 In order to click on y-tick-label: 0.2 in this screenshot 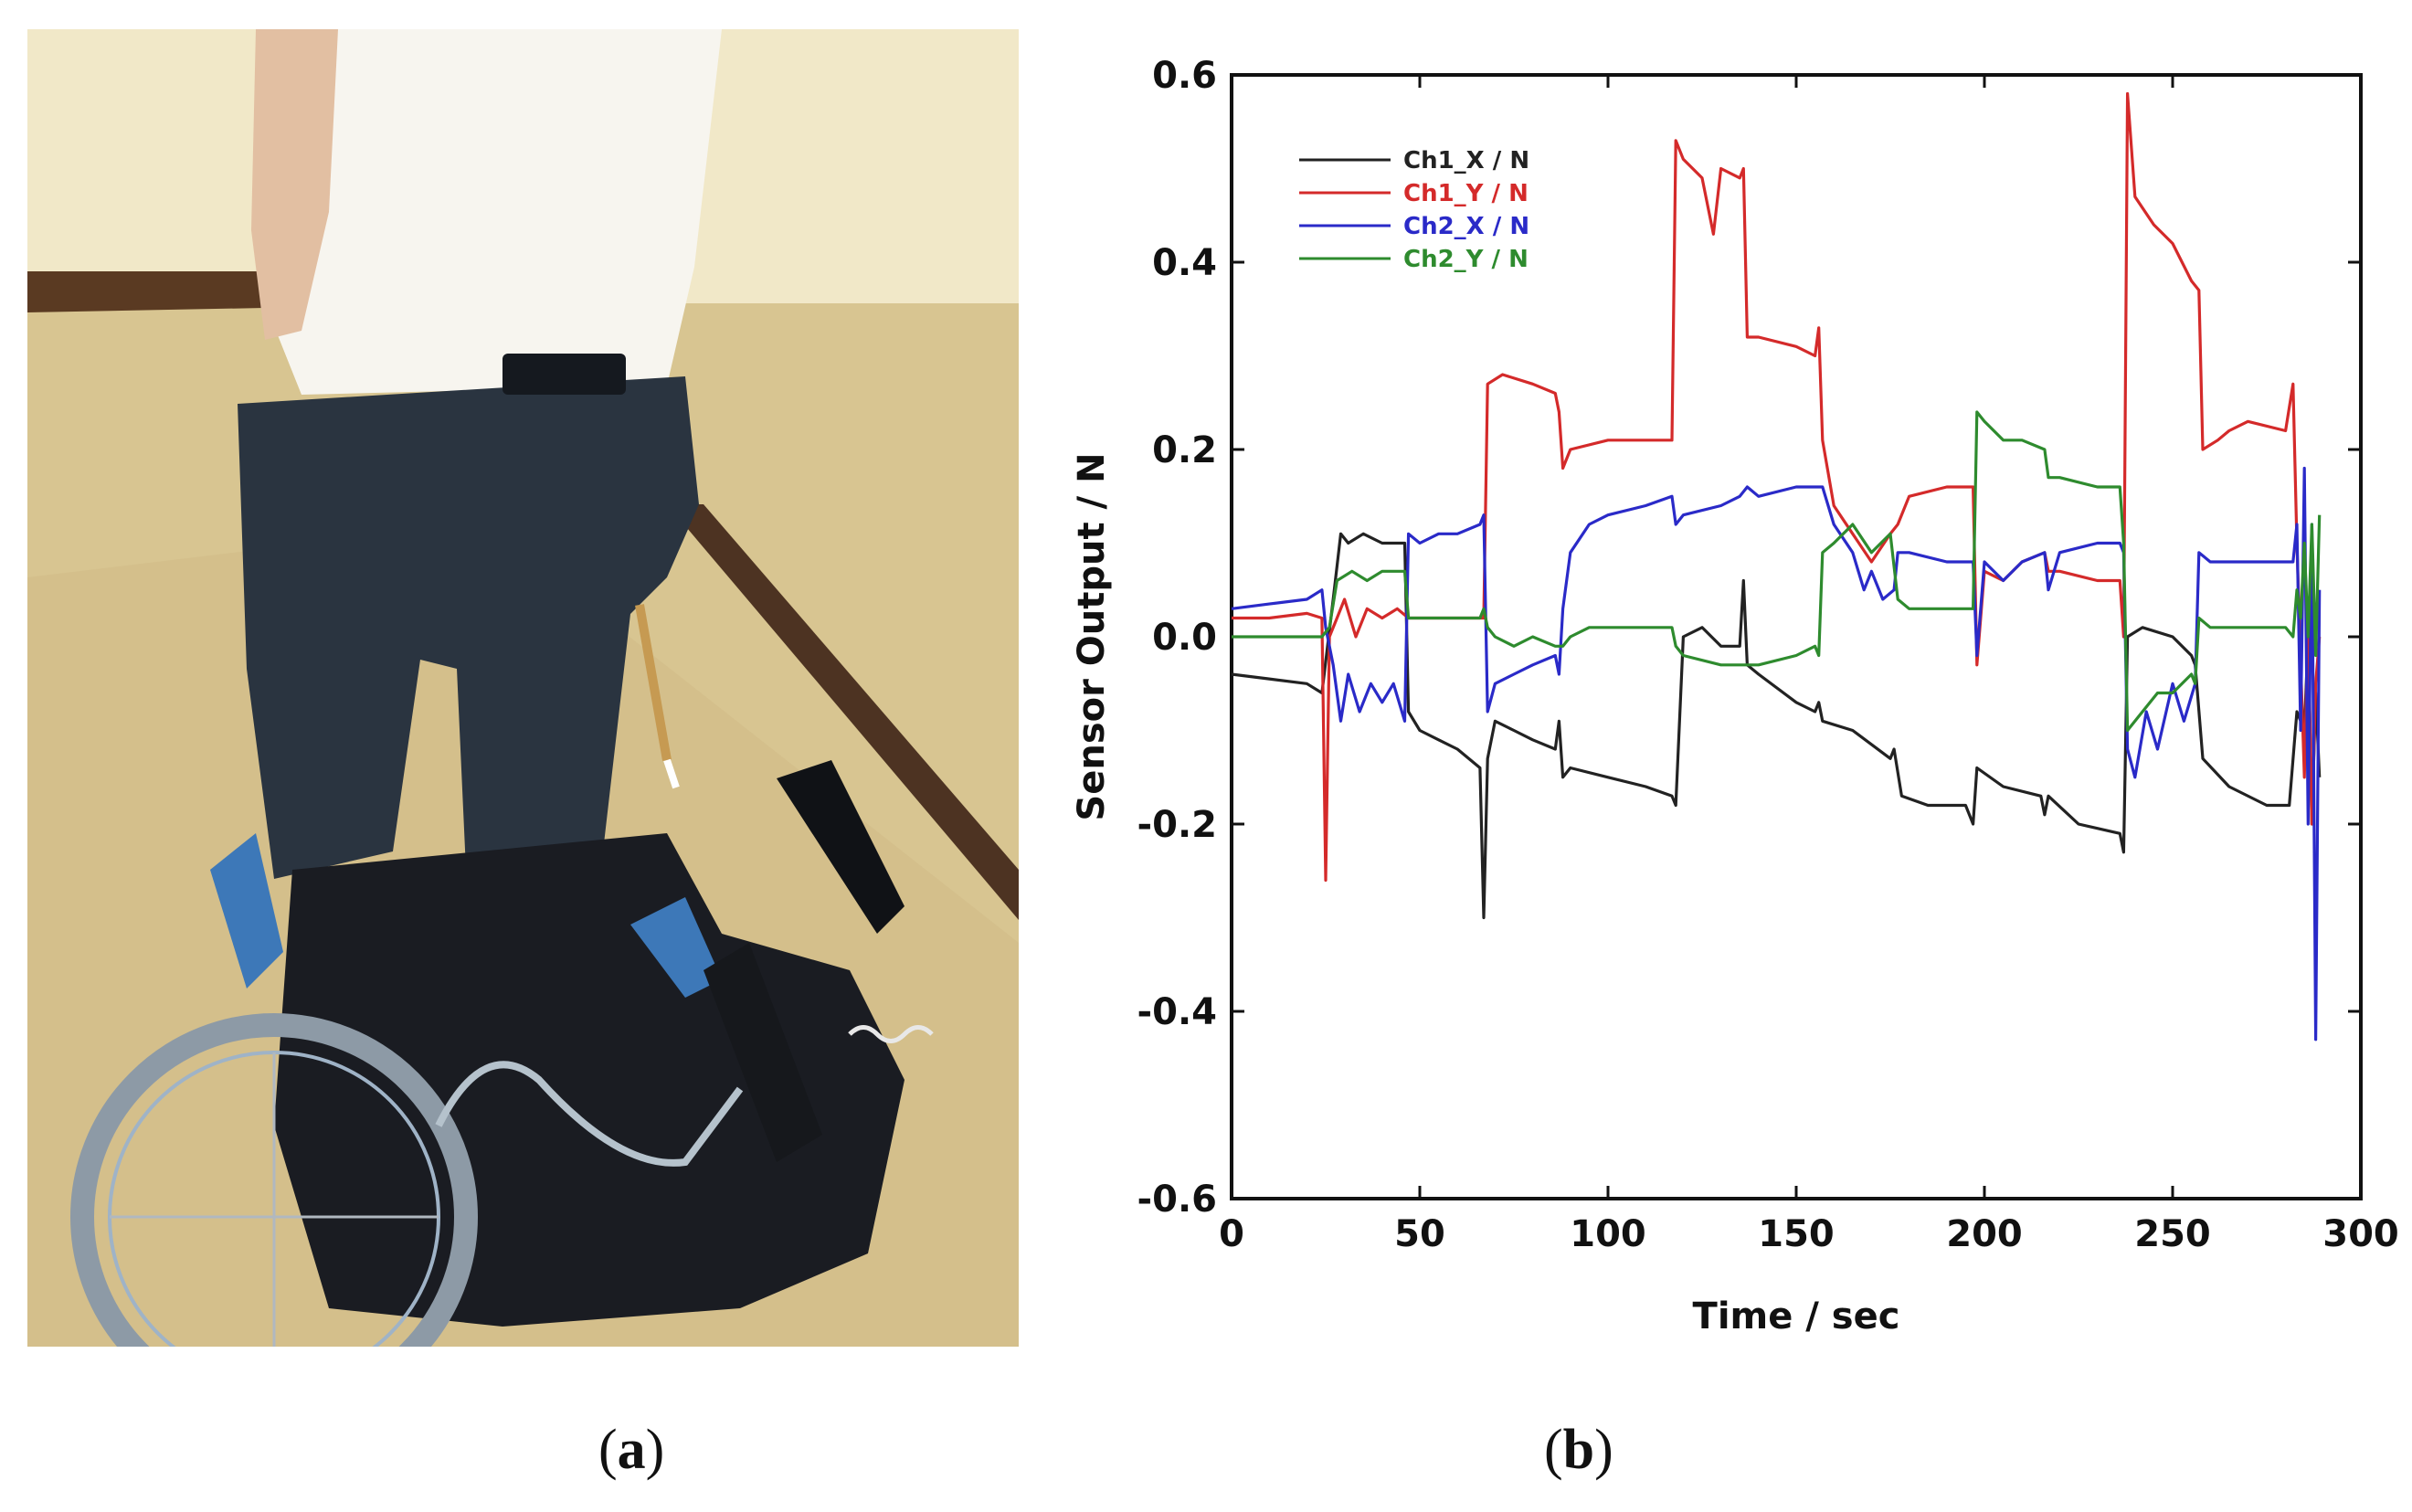, I will do `click(1184, 450)`.